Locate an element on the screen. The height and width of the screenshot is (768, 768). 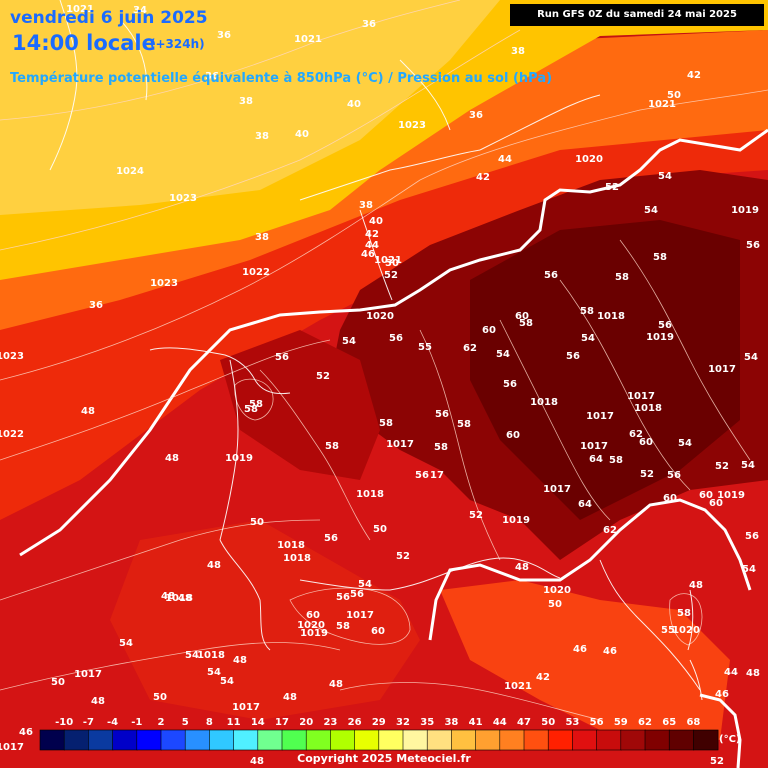
isobar-med-front is located at coordinates (590, 569).